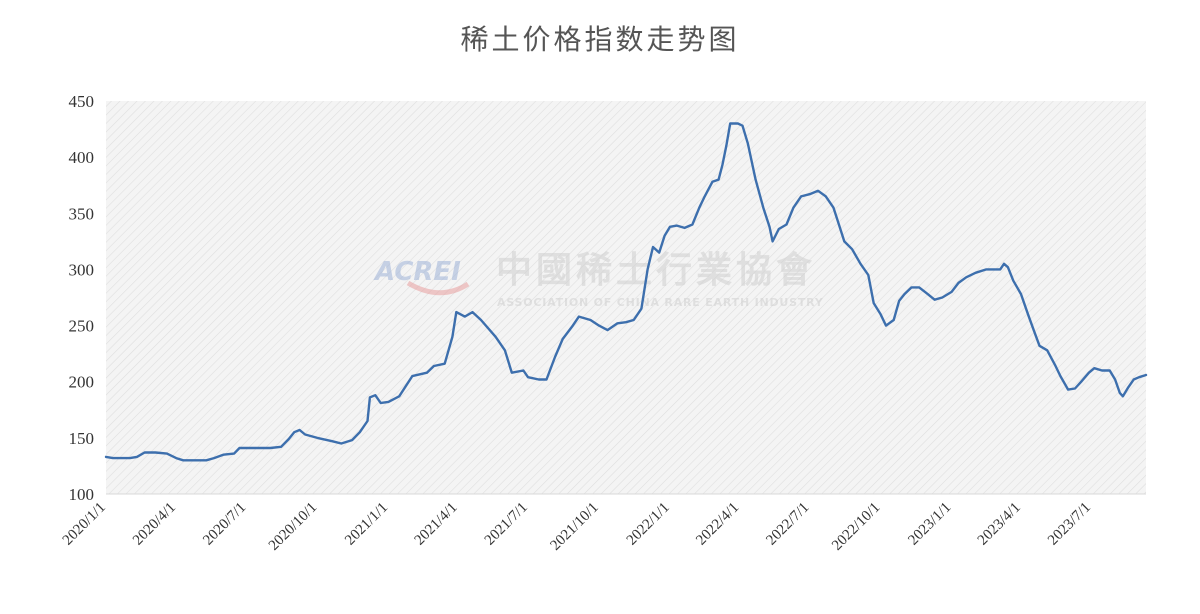  What do you see at coordinates (929, 524) in the screenshot?
I see `x-tick-label: 2023/1/1` at bounding box center [929, 524].